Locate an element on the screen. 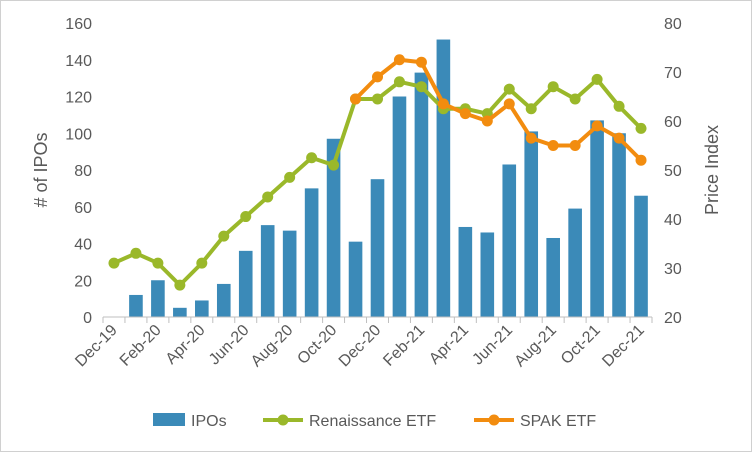  x-tick-label: Aug-20 is located at coordinates (272, 346).